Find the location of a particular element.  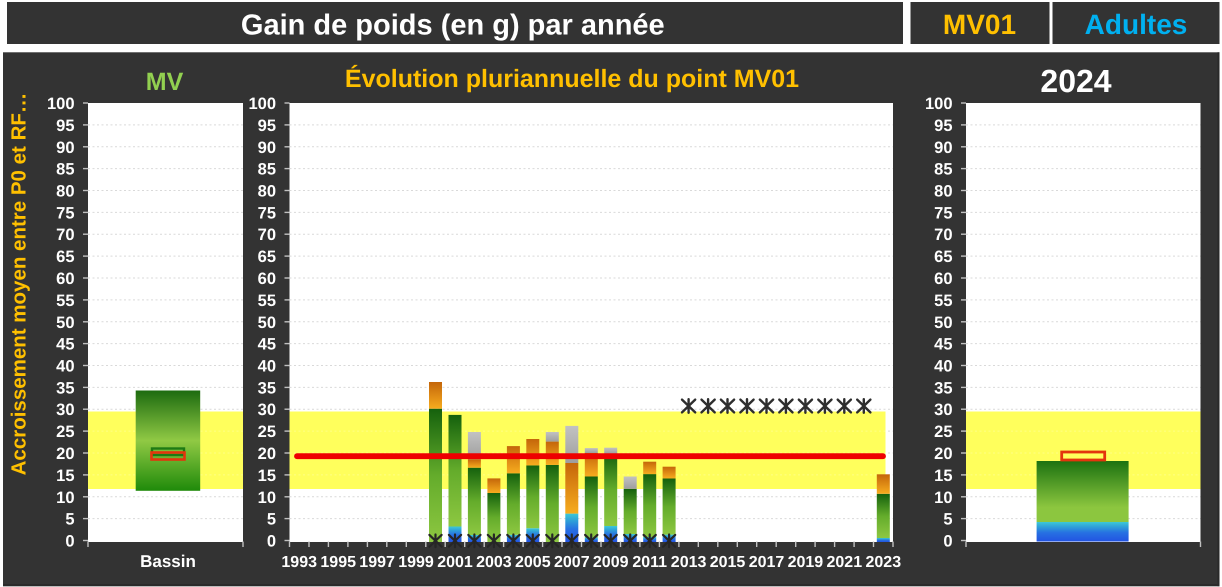

svg-text: 2011 is located at coordinates (649, 562).